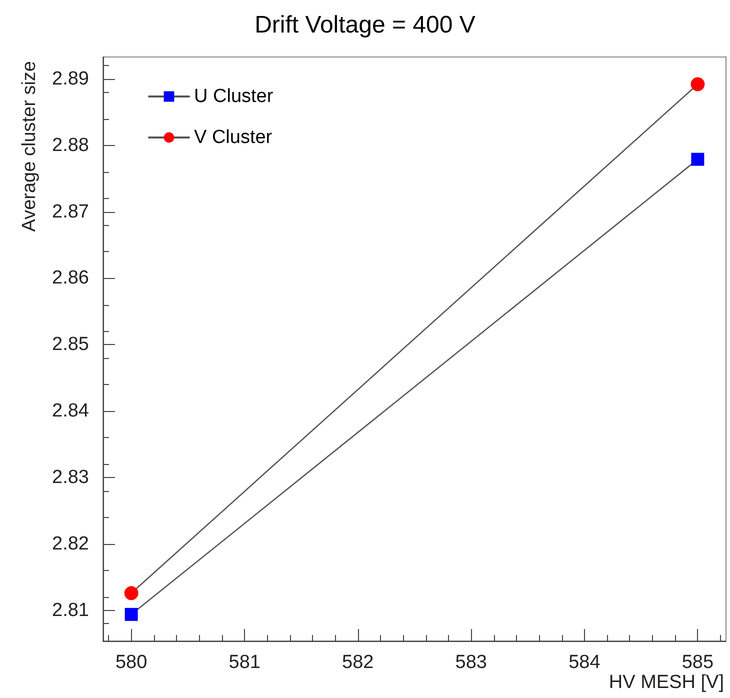 The height and width of the screenshot is (698, 730). What do you see at coordinates (358, 662) in the screenshot?
I see `x-tick-label: 582` at bounding box center [358, 662].